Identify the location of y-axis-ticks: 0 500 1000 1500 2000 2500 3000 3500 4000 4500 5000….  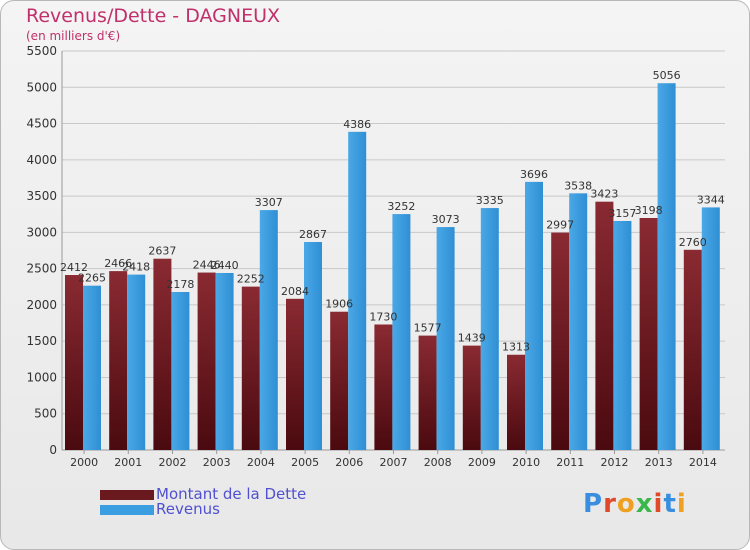
(41, 250).